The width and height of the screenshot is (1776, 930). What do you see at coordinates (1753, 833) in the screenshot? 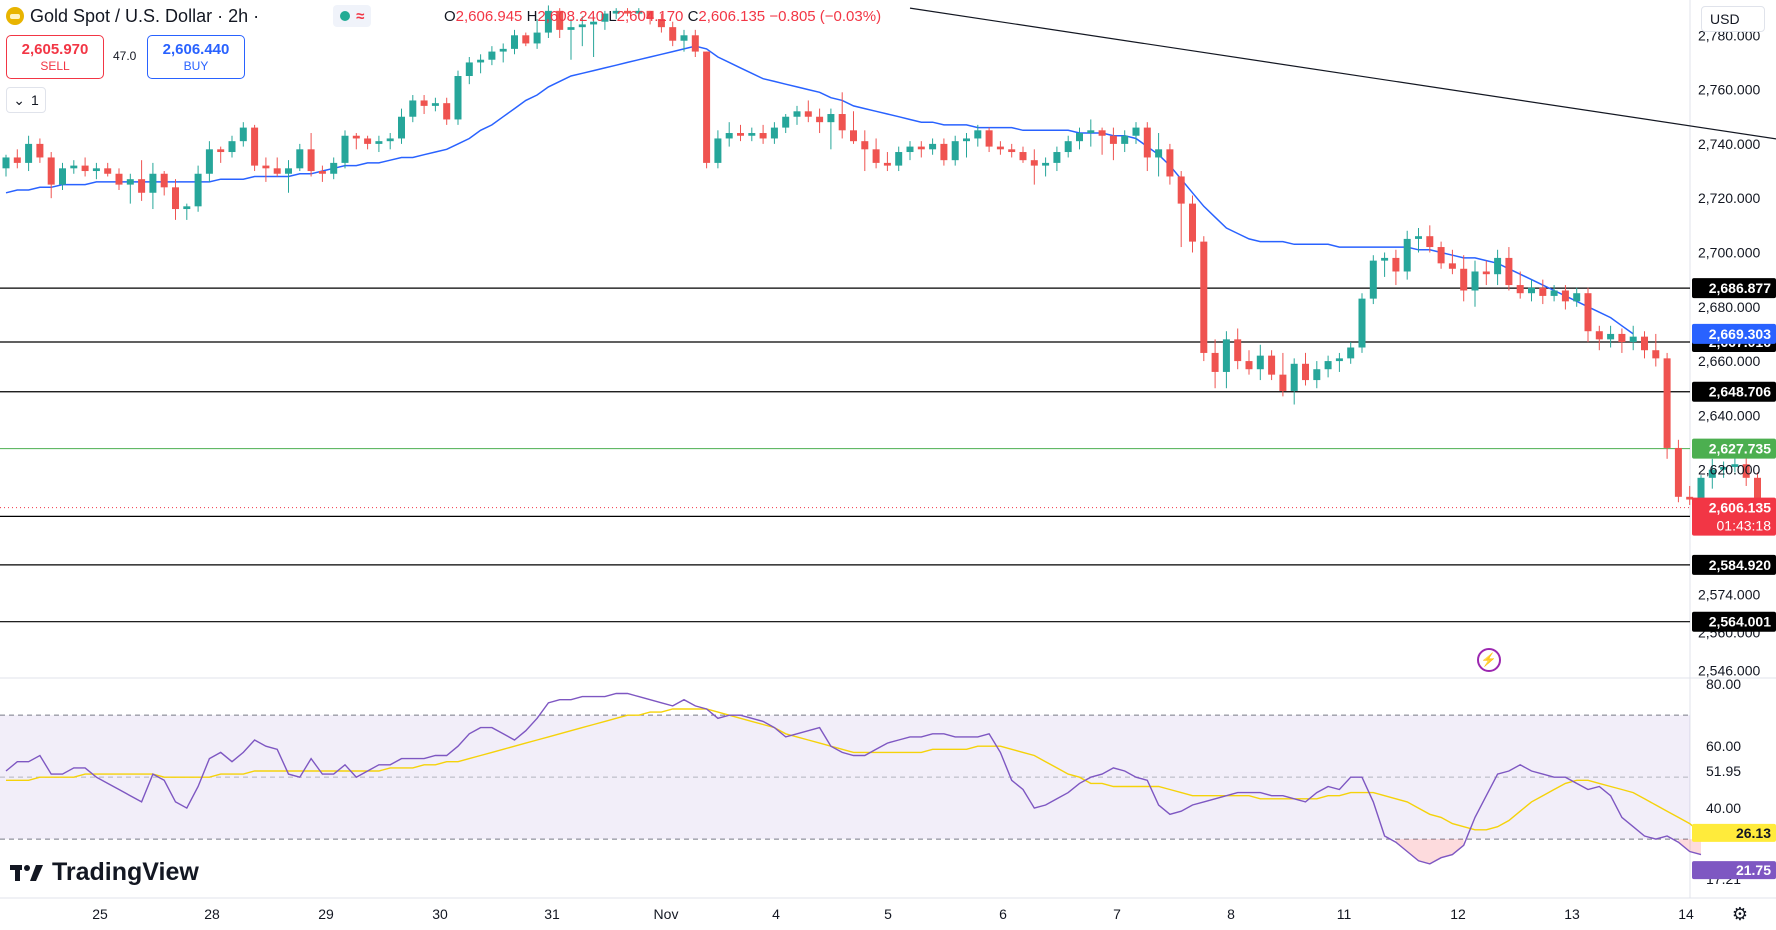
I see `rsi-ma-value-tag-text: 26.13` at bounding box center [1753, 833].